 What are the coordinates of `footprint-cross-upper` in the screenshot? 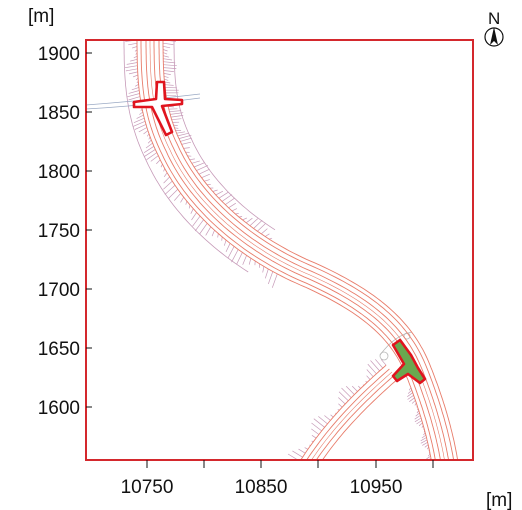 It's located at (158, 108).